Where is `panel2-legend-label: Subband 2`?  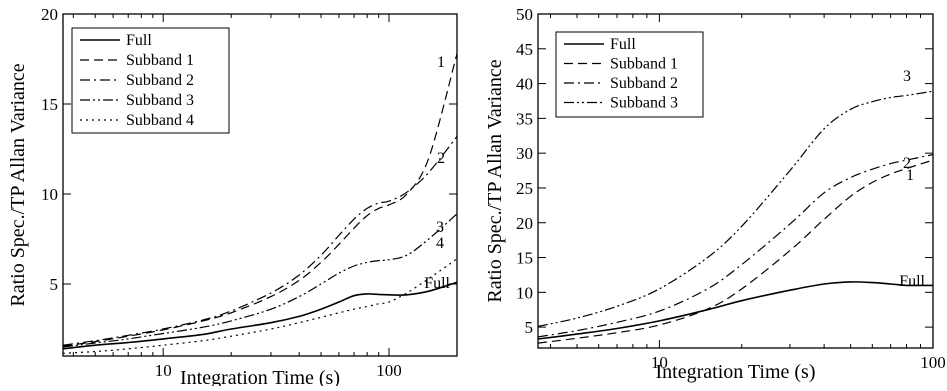 panel2-legend-label: Subband 2 is located at coordinates (644, 83).